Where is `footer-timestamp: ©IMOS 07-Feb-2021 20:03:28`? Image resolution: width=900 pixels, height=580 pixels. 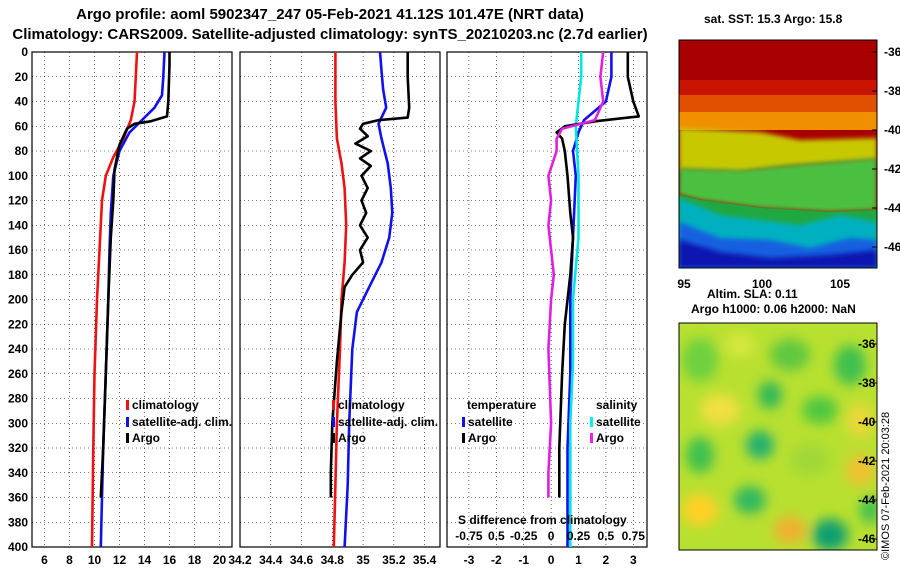 footer-timestamp: ©IMOS 07-Feb-2021 20:03:28 is located at coordinates (886, 485).